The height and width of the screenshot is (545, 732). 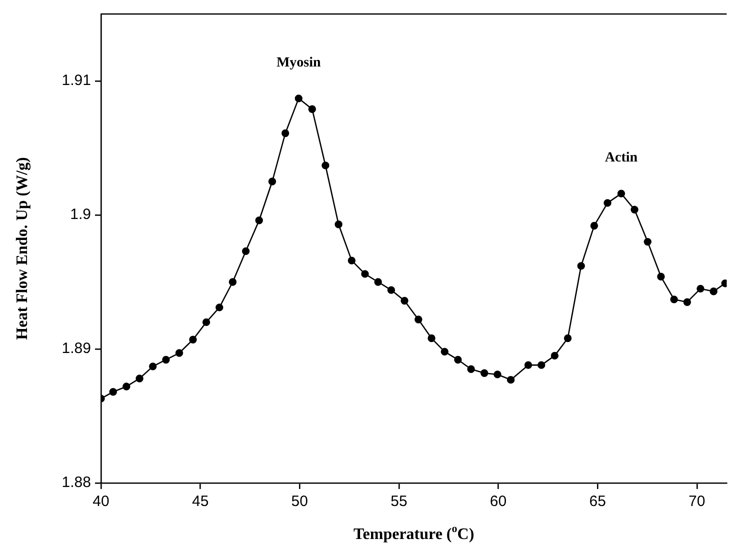 What do you see at coordinates (697, 501) in the screenshot?
I see `x-tick-label: 70` at bounding box center [697, 501].